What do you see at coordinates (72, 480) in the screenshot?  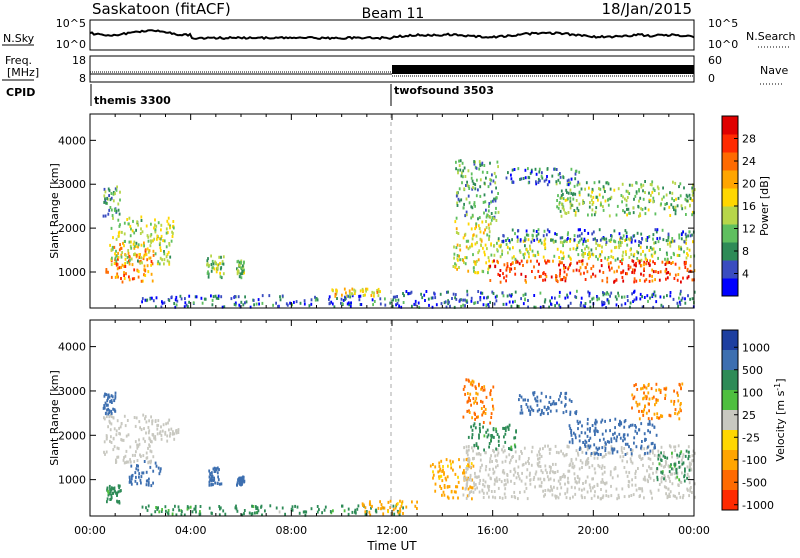 I see `y-tick-label: 1000` at bounding box center [72, 480].